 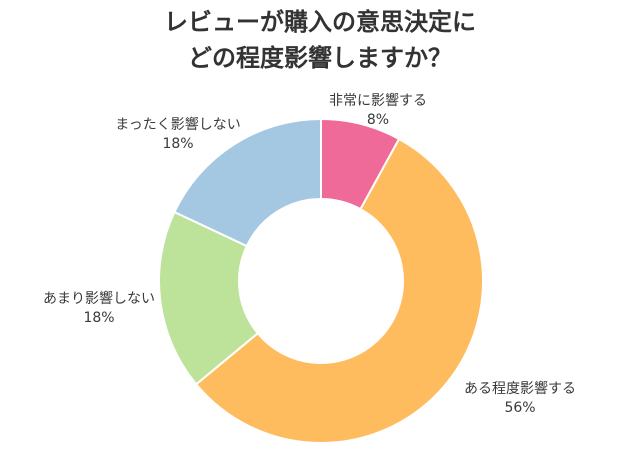 I want to click on slice-label-not-very-influential: あまり影響しない 18%, so click(x=99, y=309).